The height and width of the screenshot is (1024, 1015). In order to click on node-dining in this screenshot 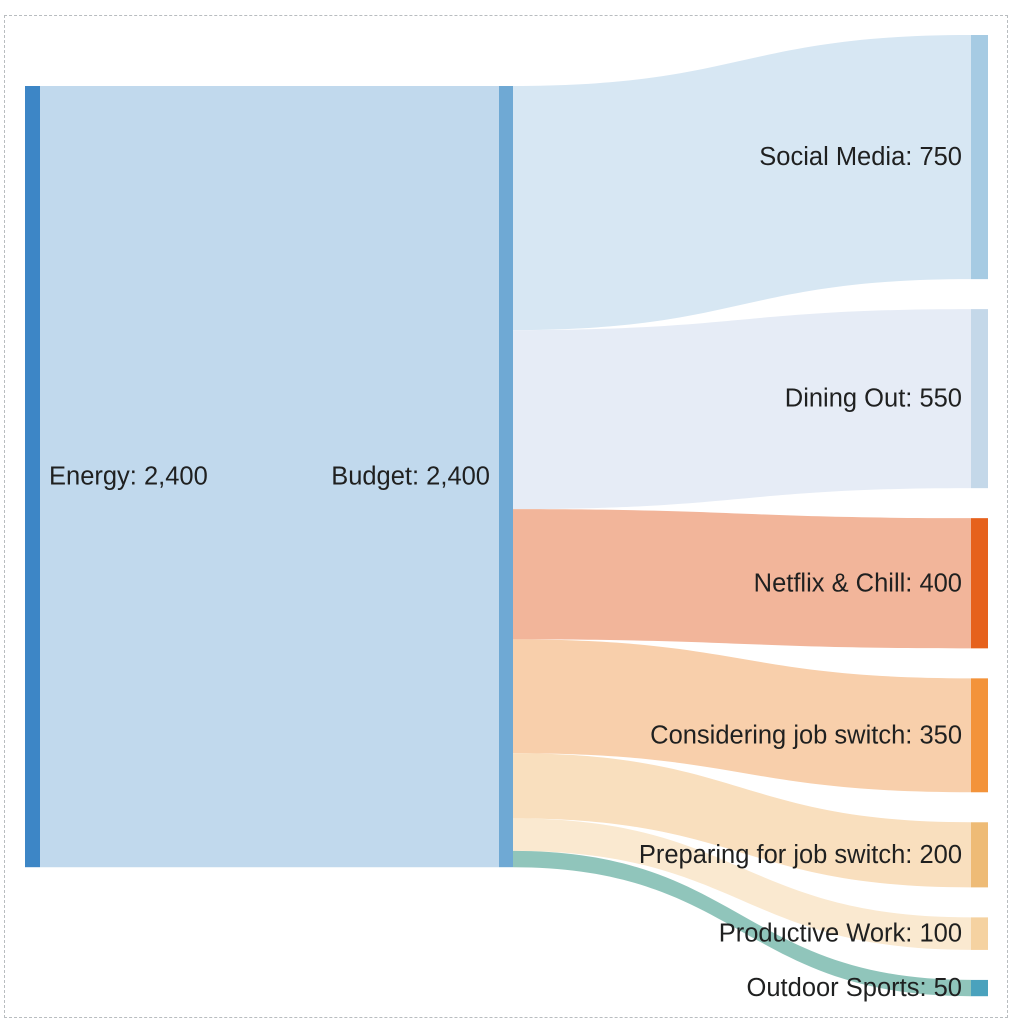, I will do `click(979, 399)`.